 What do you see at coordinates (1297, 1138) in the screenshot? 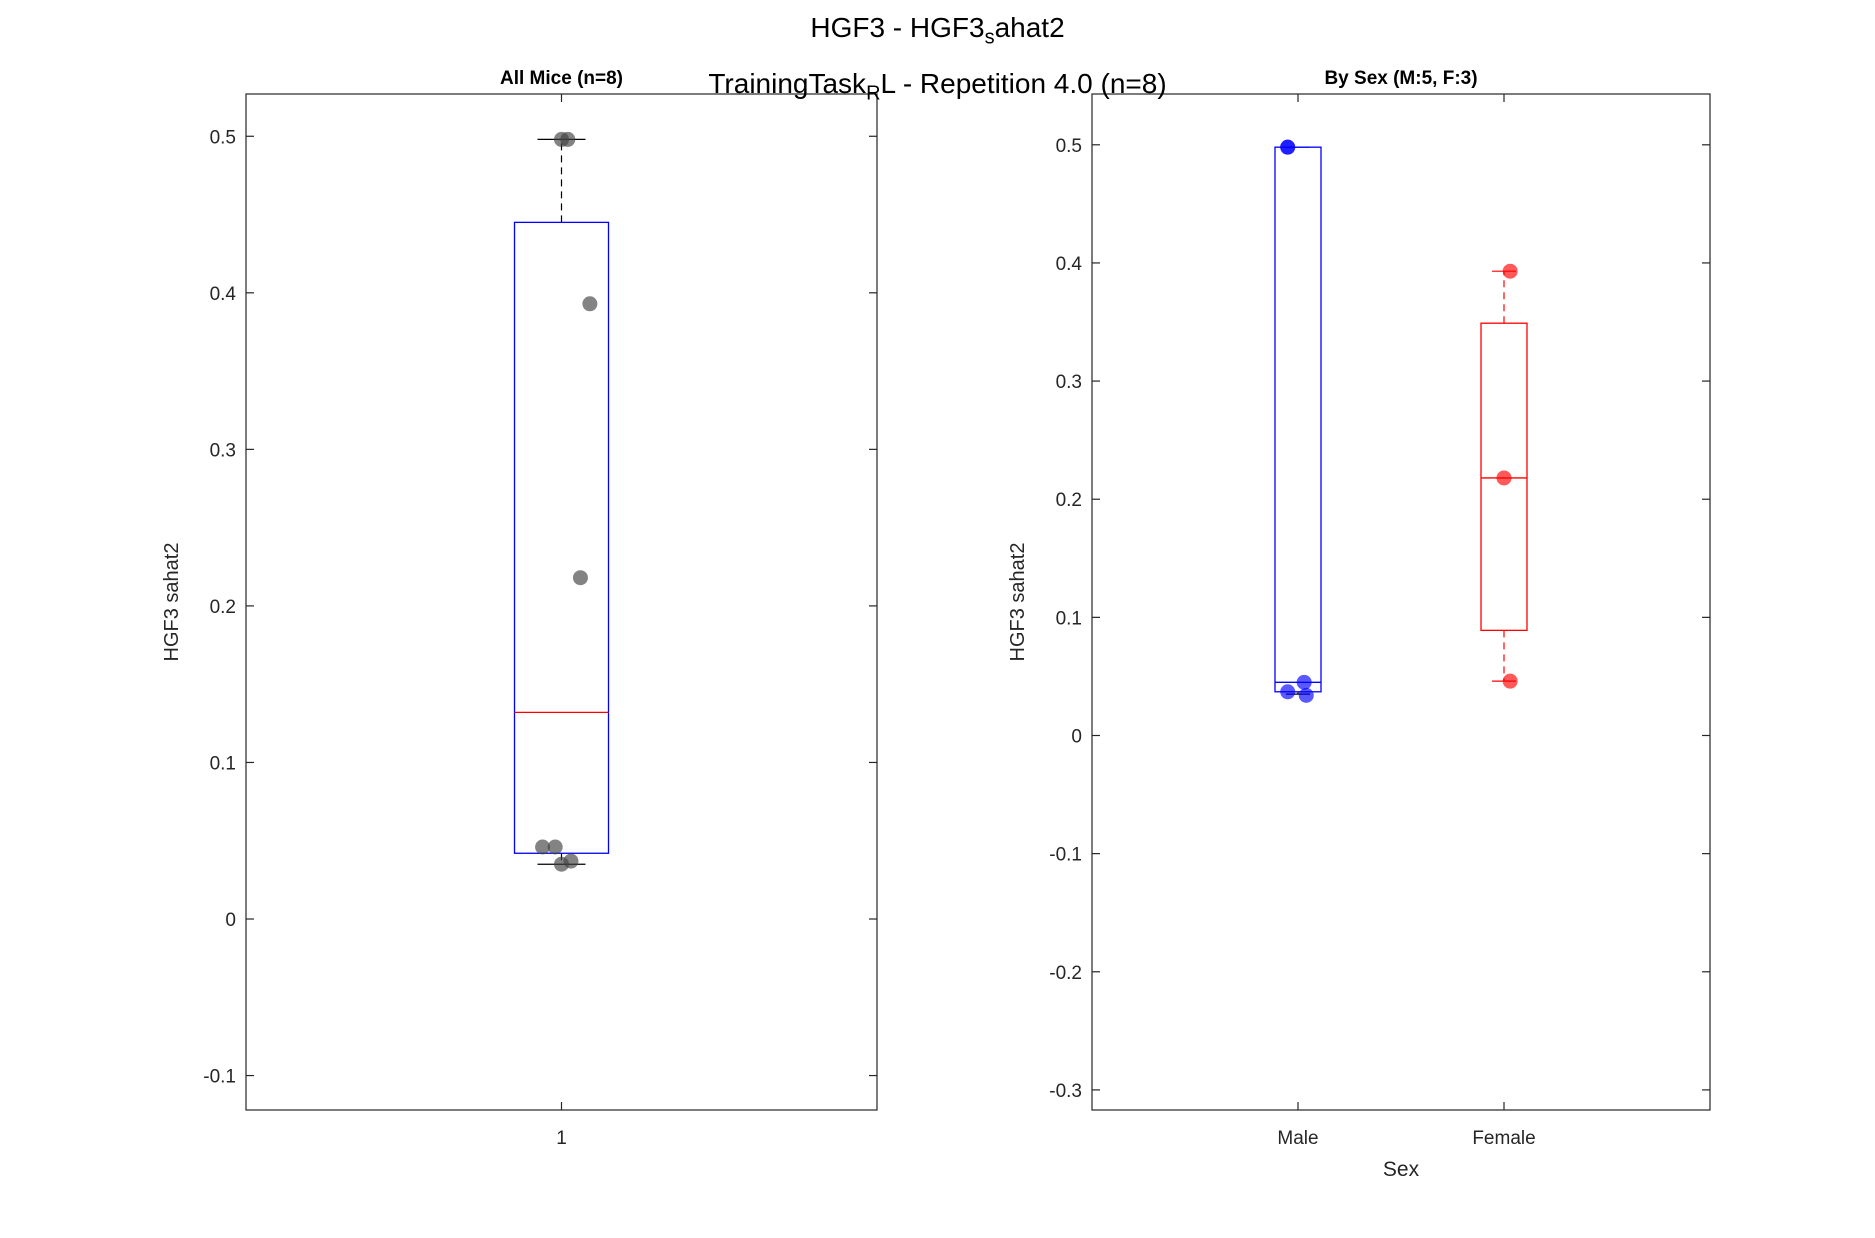
I see `x-tick-label: Male` at bounding box center [1297, 1138].